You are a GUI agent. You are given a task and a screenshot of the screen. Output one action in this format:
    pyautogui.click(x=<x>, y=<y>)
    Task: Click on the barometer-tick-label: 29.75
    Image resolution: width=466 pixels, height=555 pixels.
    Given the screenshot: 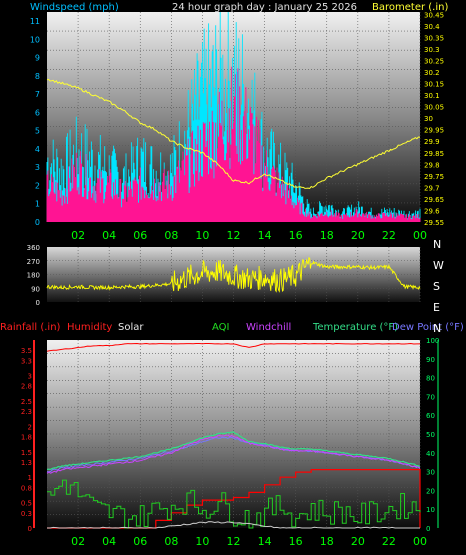 What is the action you would take?
    pyautogui.click(x=434, y=177)
    